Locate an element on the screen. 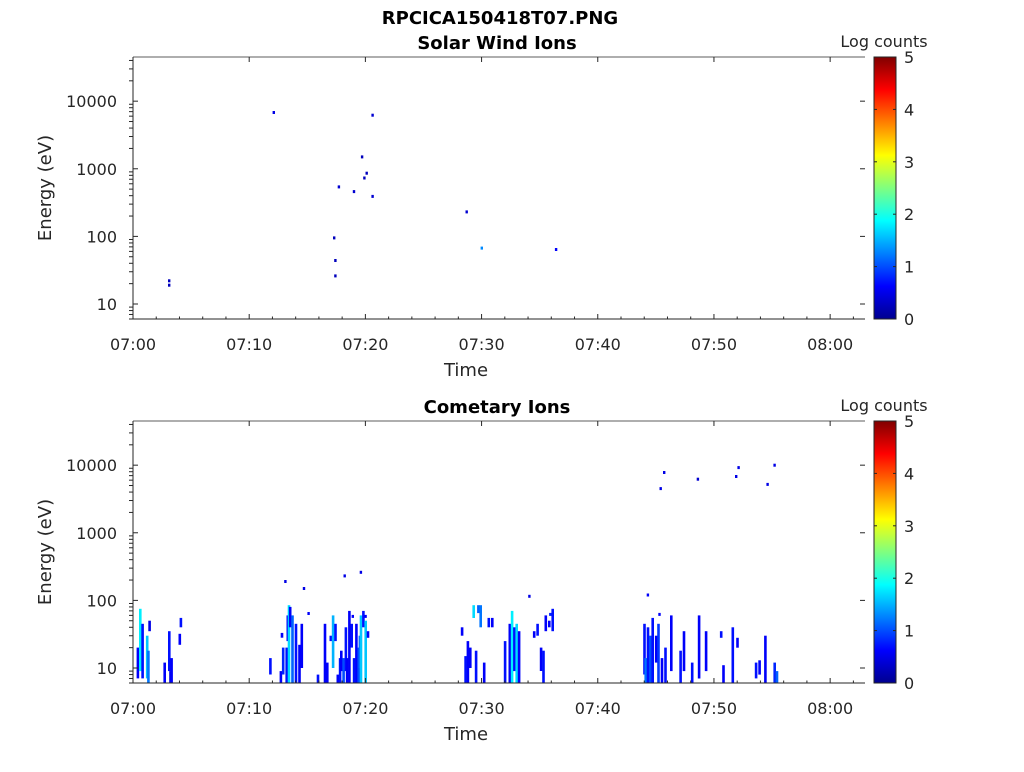  solar-wind-x-tick-label: 07:50 is located at coordinates (714, 344).